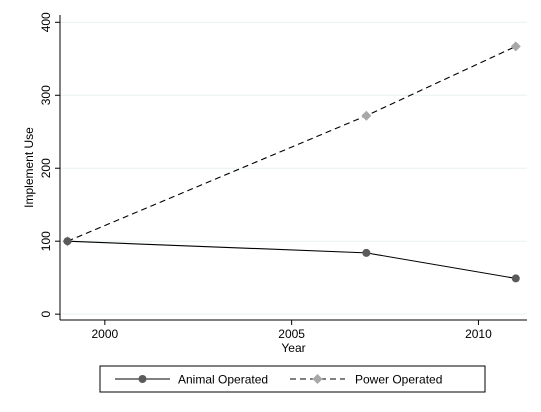  What do you see at coordinates (291, 260) in the screenshot?
I see `series-animal-operated` at bounding box center [291, 260].